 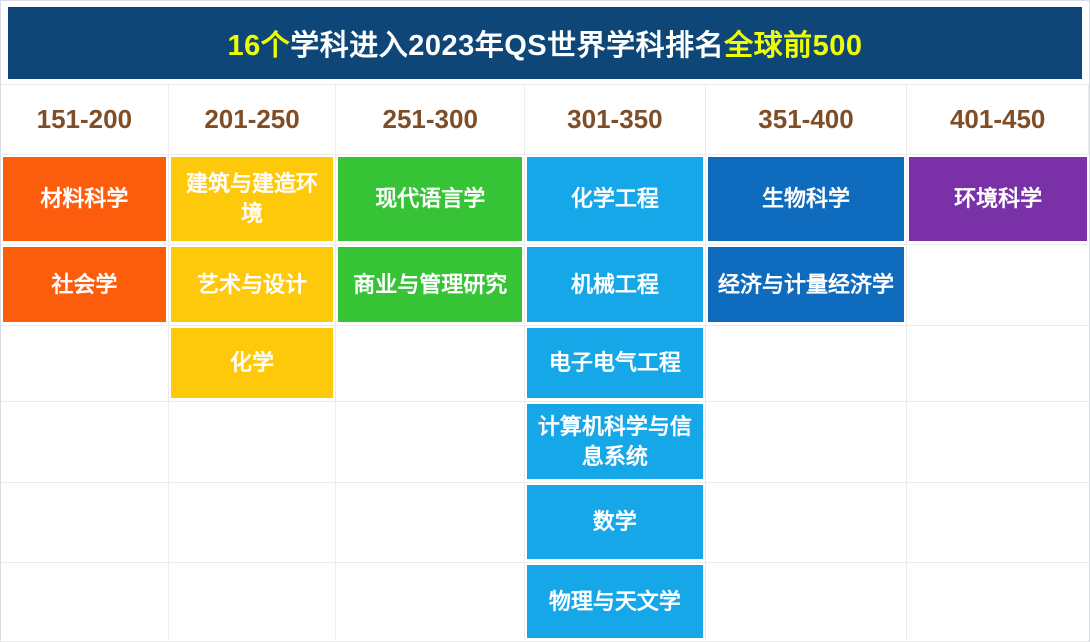 I want to click on subject-cell: 物理与天文学, so click(x=615, y=602).